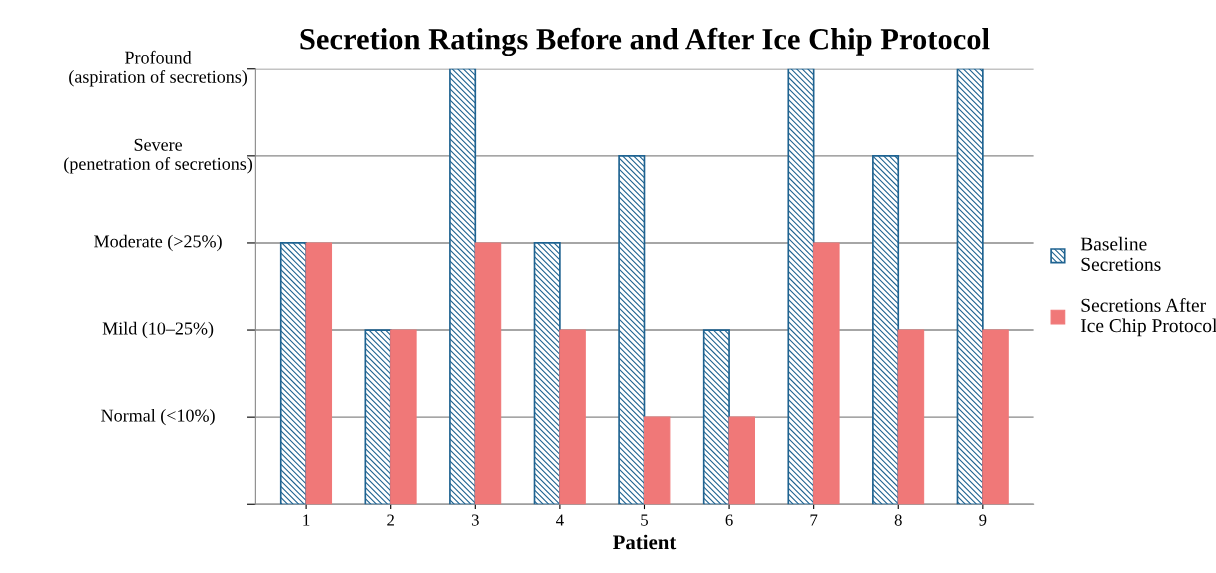 The height and width of the screenshot is (573, 1216). I want to click on text: Mild (10–25%), so click(158, 330).